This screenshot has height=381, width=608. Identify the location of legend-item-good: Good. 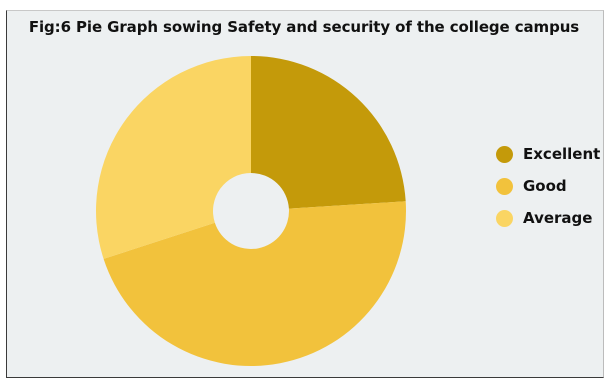
(548, 186).